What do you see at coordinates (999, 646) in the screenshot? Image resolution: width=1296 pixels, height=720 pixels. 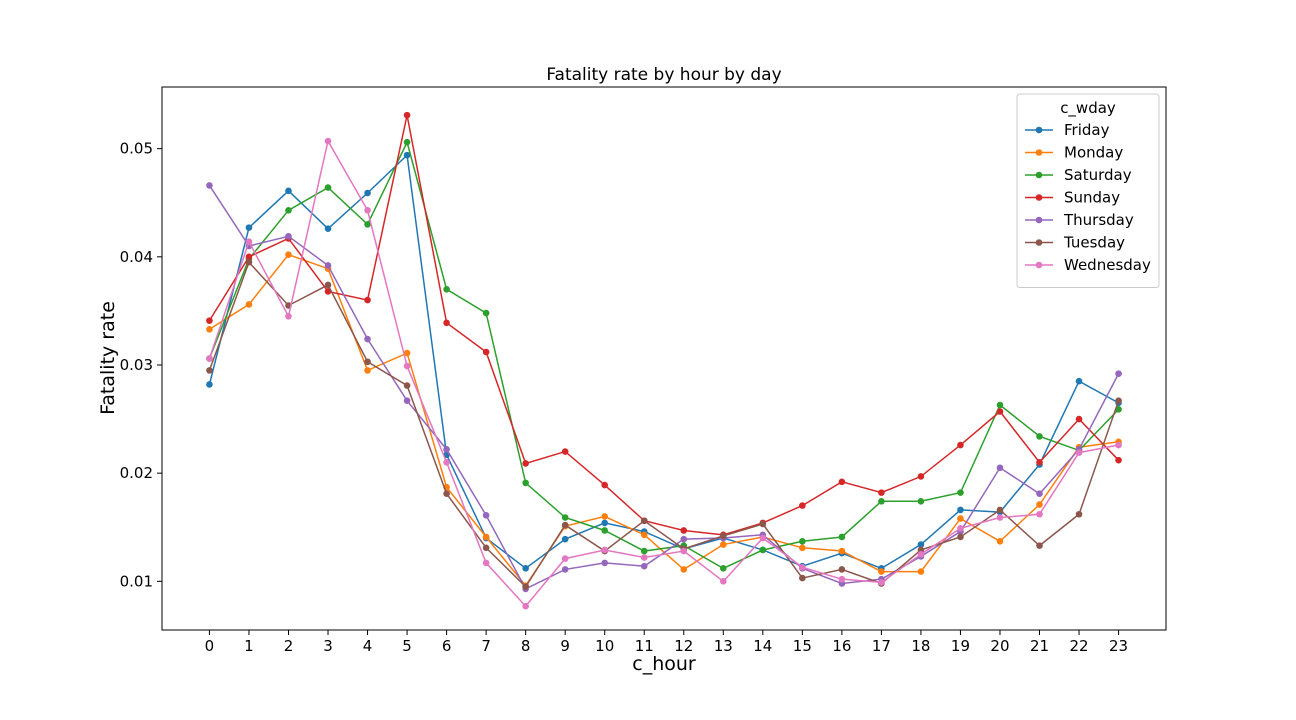 I see `x-tick-label: 20` at bounding box center [999, 646].